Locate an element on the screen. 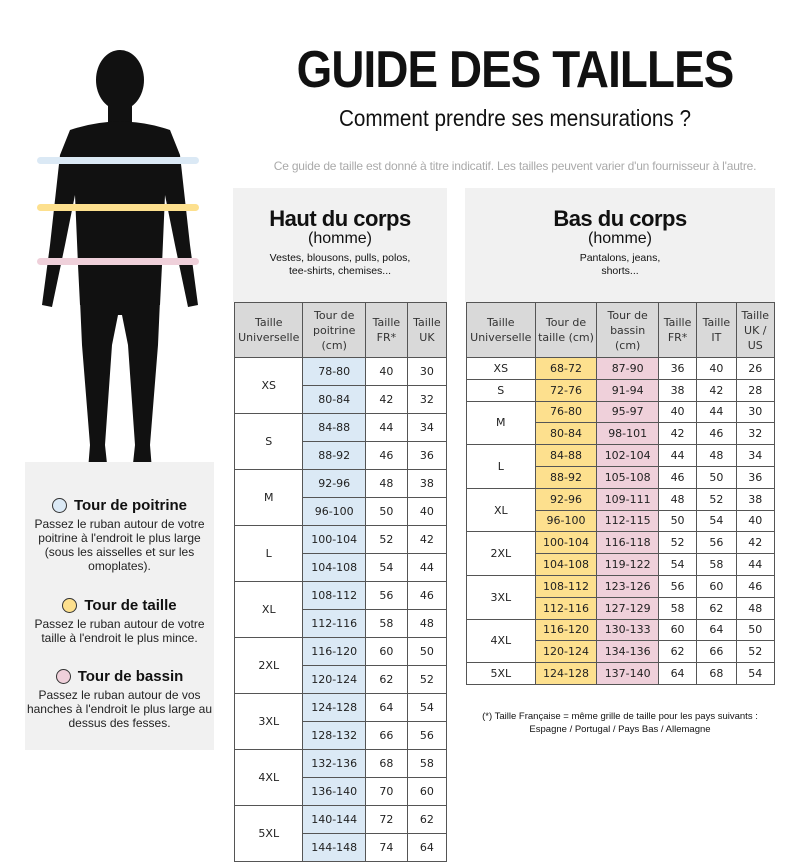  value-cell: 123-126 is located at coordinates (627, 586).